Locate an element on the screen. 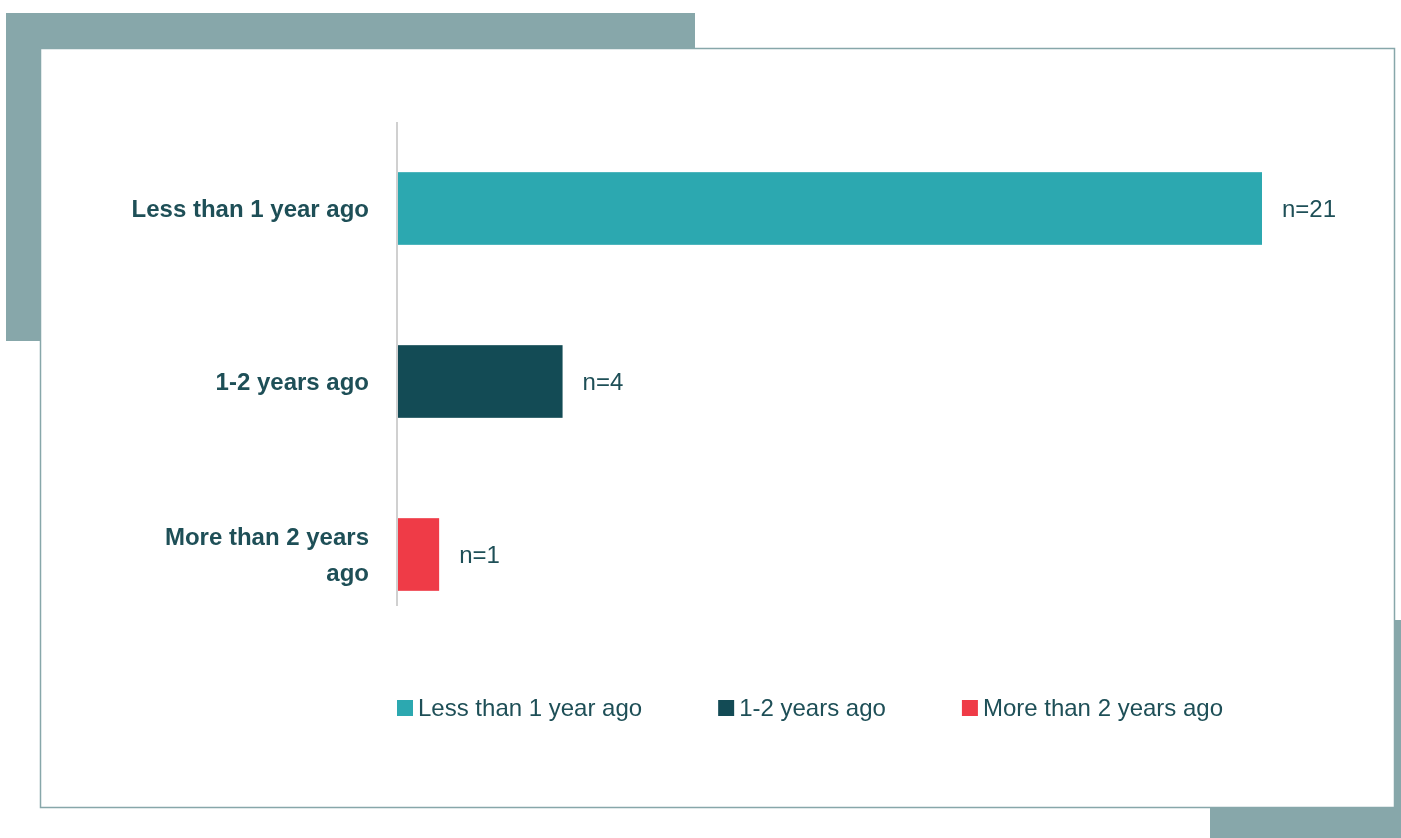 Image resolution: width=1401 pixels, height=838 pixels. legend-label: Less than 1 year ago is located at coordinates (530, 708).